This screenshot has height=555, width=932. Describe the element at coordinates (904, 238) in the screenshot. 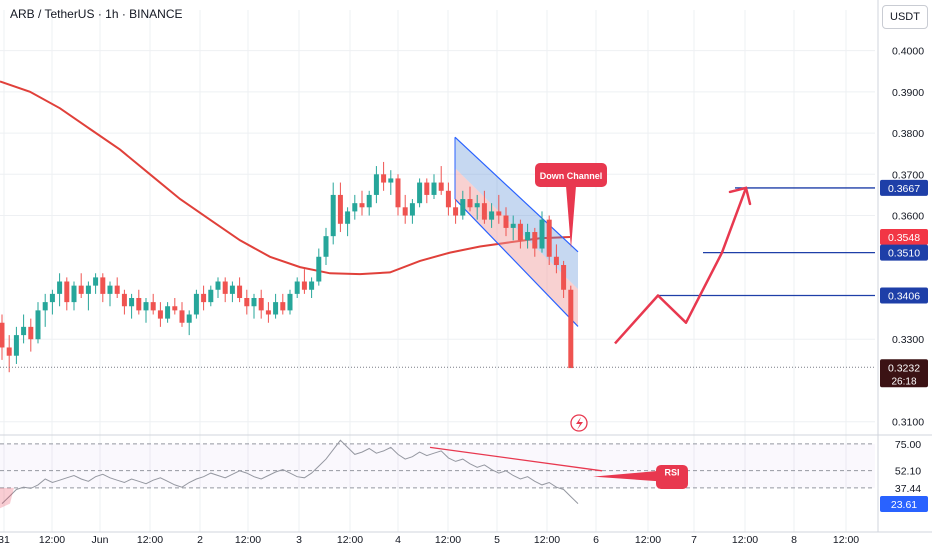

I see `price-label-text: 0.3548` at that location.